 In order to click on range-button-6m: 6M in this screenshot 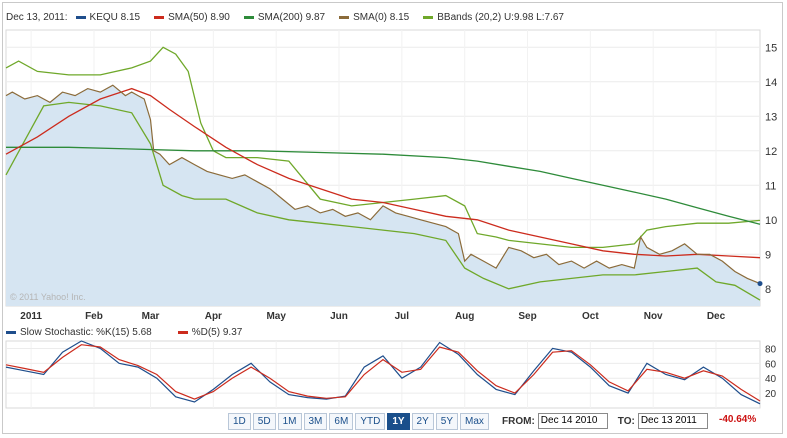, I will do `click(341, 421)`.